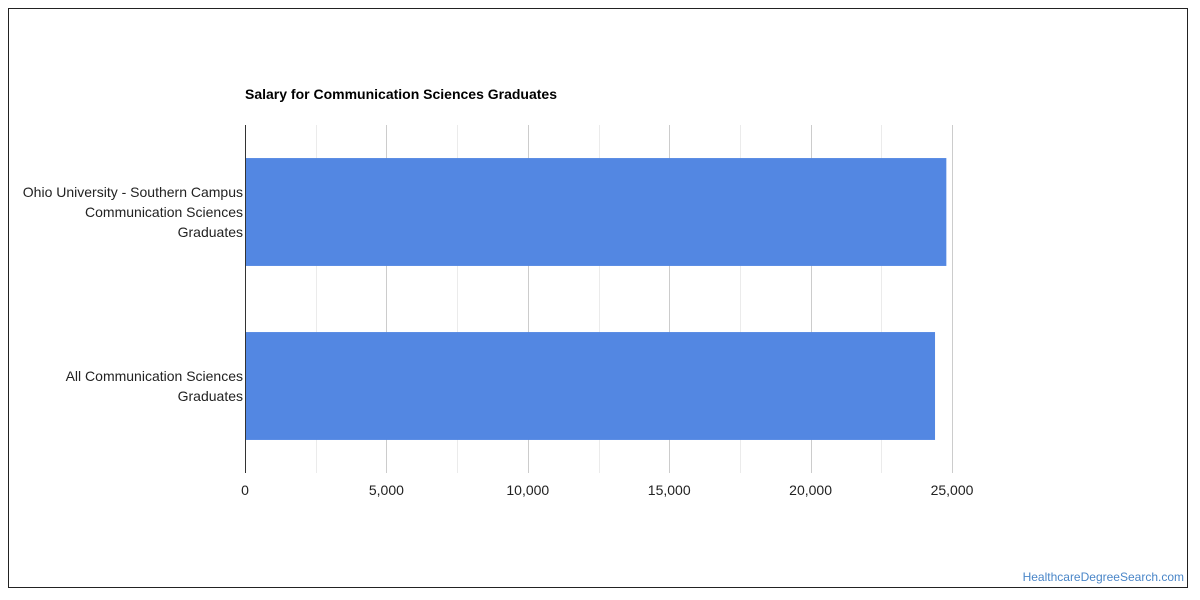 This screenshot has width=1200, height=600. What do you see at coordinates (154, 376) in the screenshot?
I see `category-label-line: All Communication Sciences` at bounding box center [154, 376].